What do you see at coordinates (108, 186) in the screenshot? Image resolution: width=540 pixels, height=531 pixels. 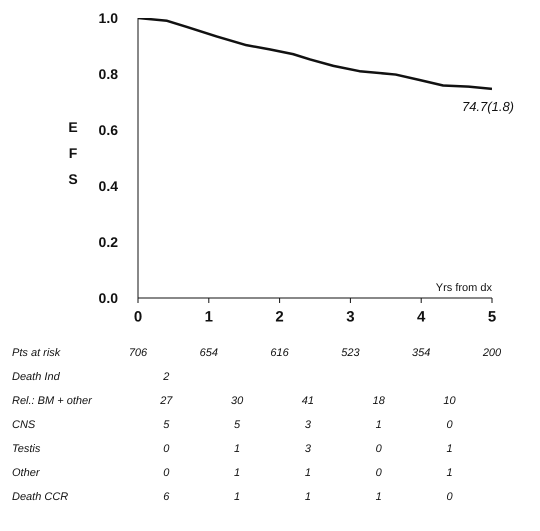 I see `y-tick-label: 0.4` at bounding box center [108, 186].